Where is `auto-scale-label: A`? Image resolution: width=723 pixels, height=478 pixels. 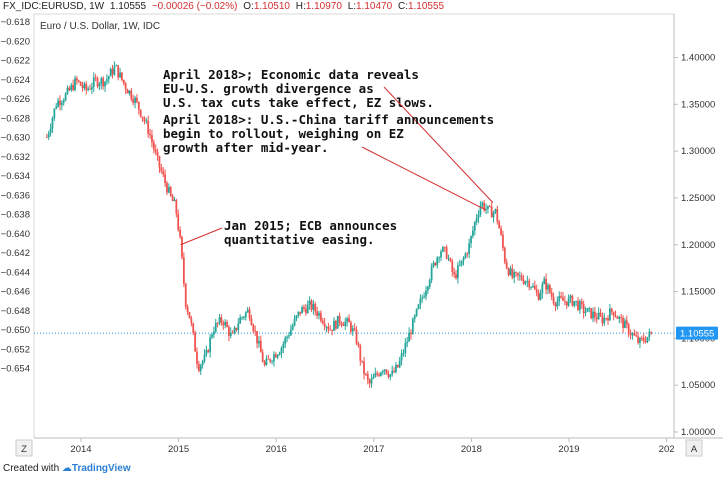 auto-scale-label: A is located at coordinates (694, 449).